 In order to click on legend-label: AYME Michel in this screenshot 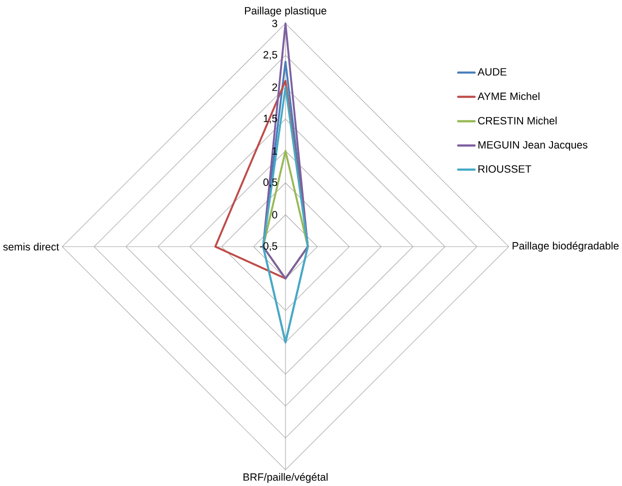, I will do `click(509, 96)`.